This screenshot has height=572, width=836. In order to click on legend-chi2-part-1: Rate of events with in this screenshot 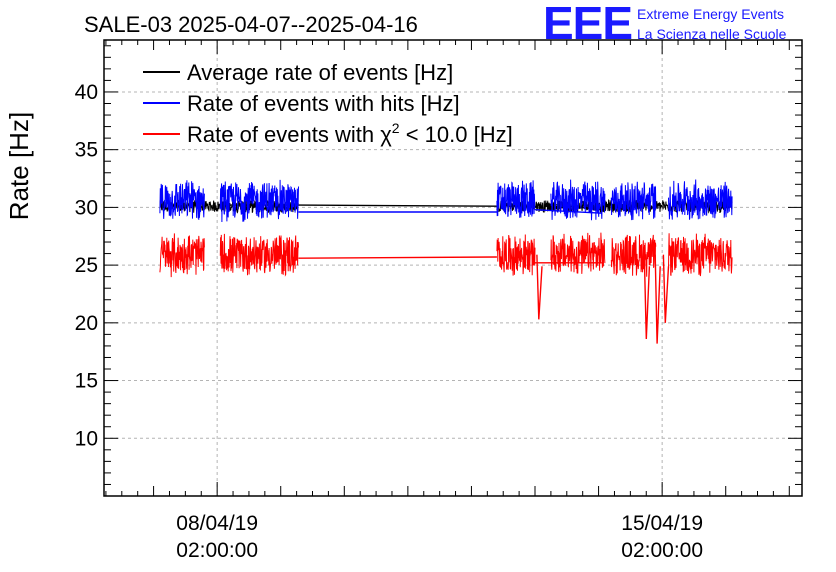, I will do `click(283, 134)`.